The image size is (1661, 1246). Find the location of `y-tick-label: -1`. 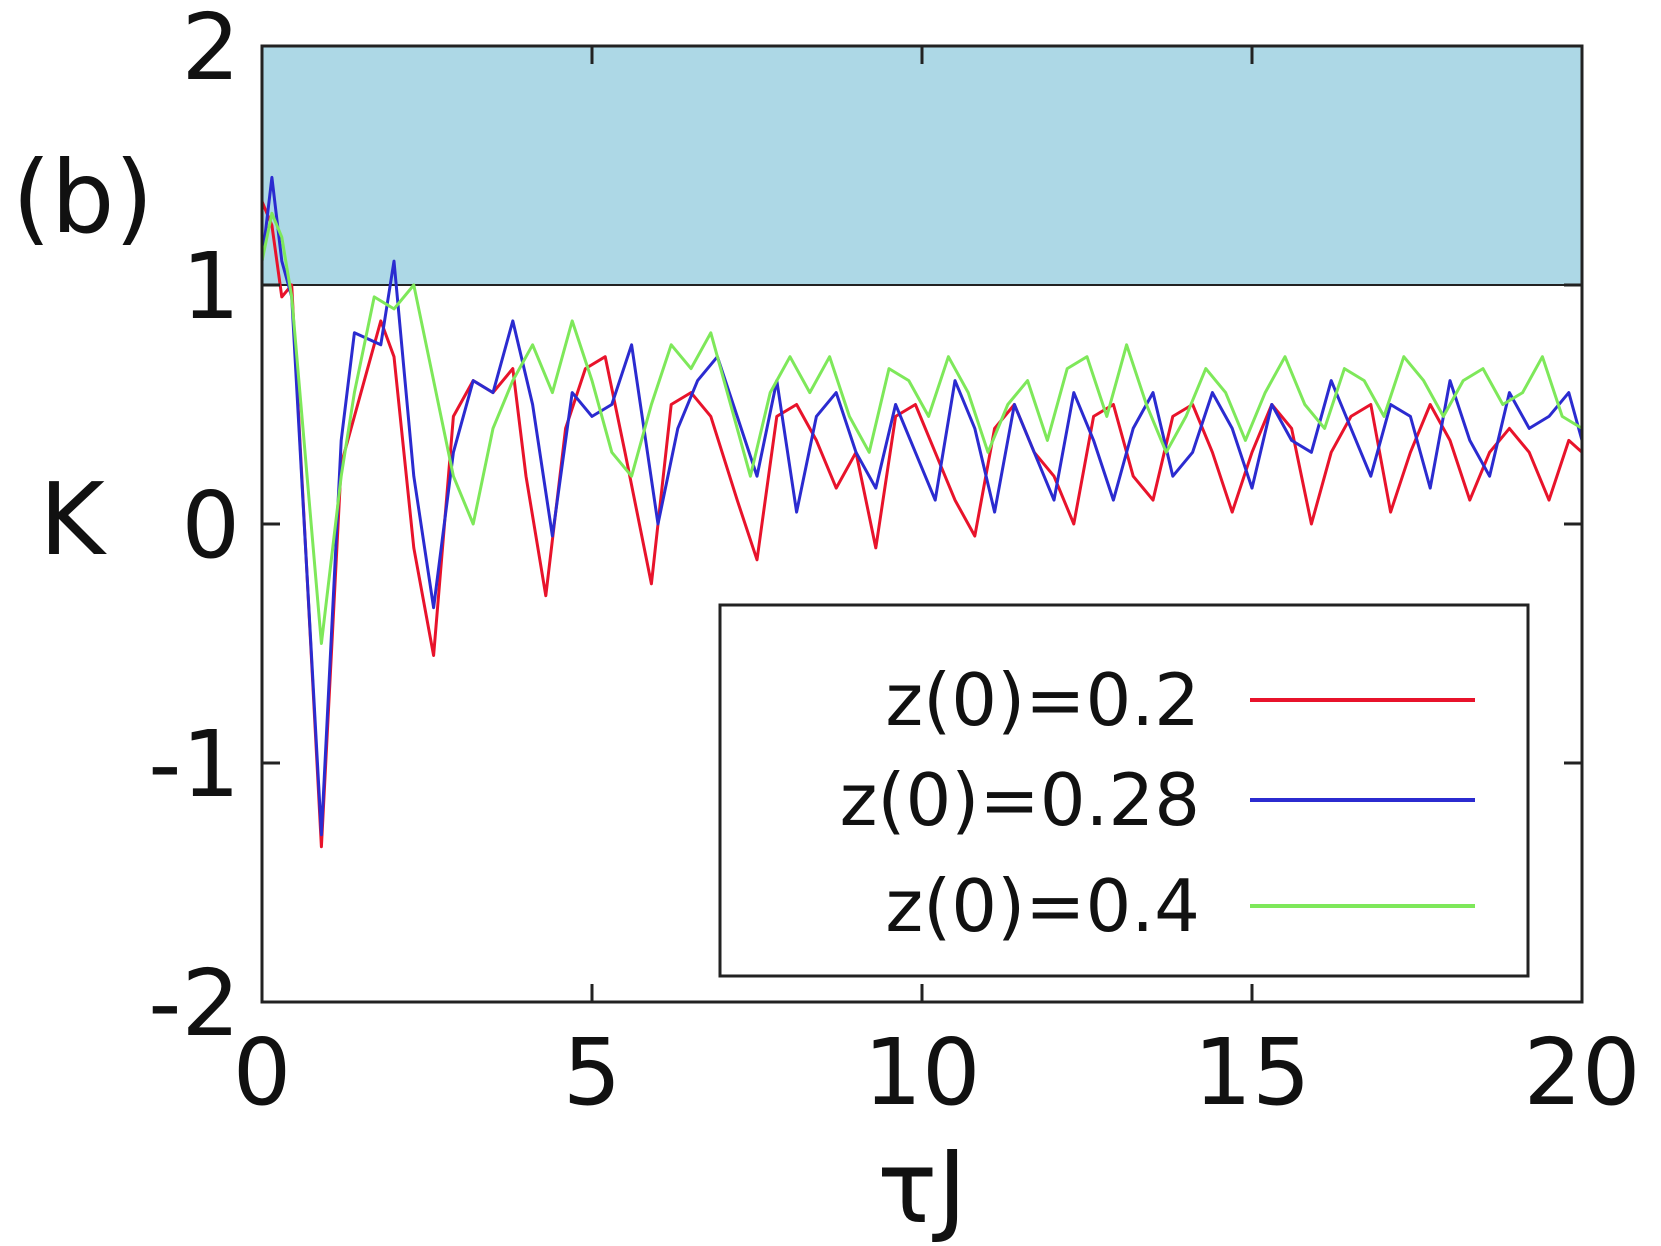

y-tick-label: -1 is located at coordinates (194, 764).